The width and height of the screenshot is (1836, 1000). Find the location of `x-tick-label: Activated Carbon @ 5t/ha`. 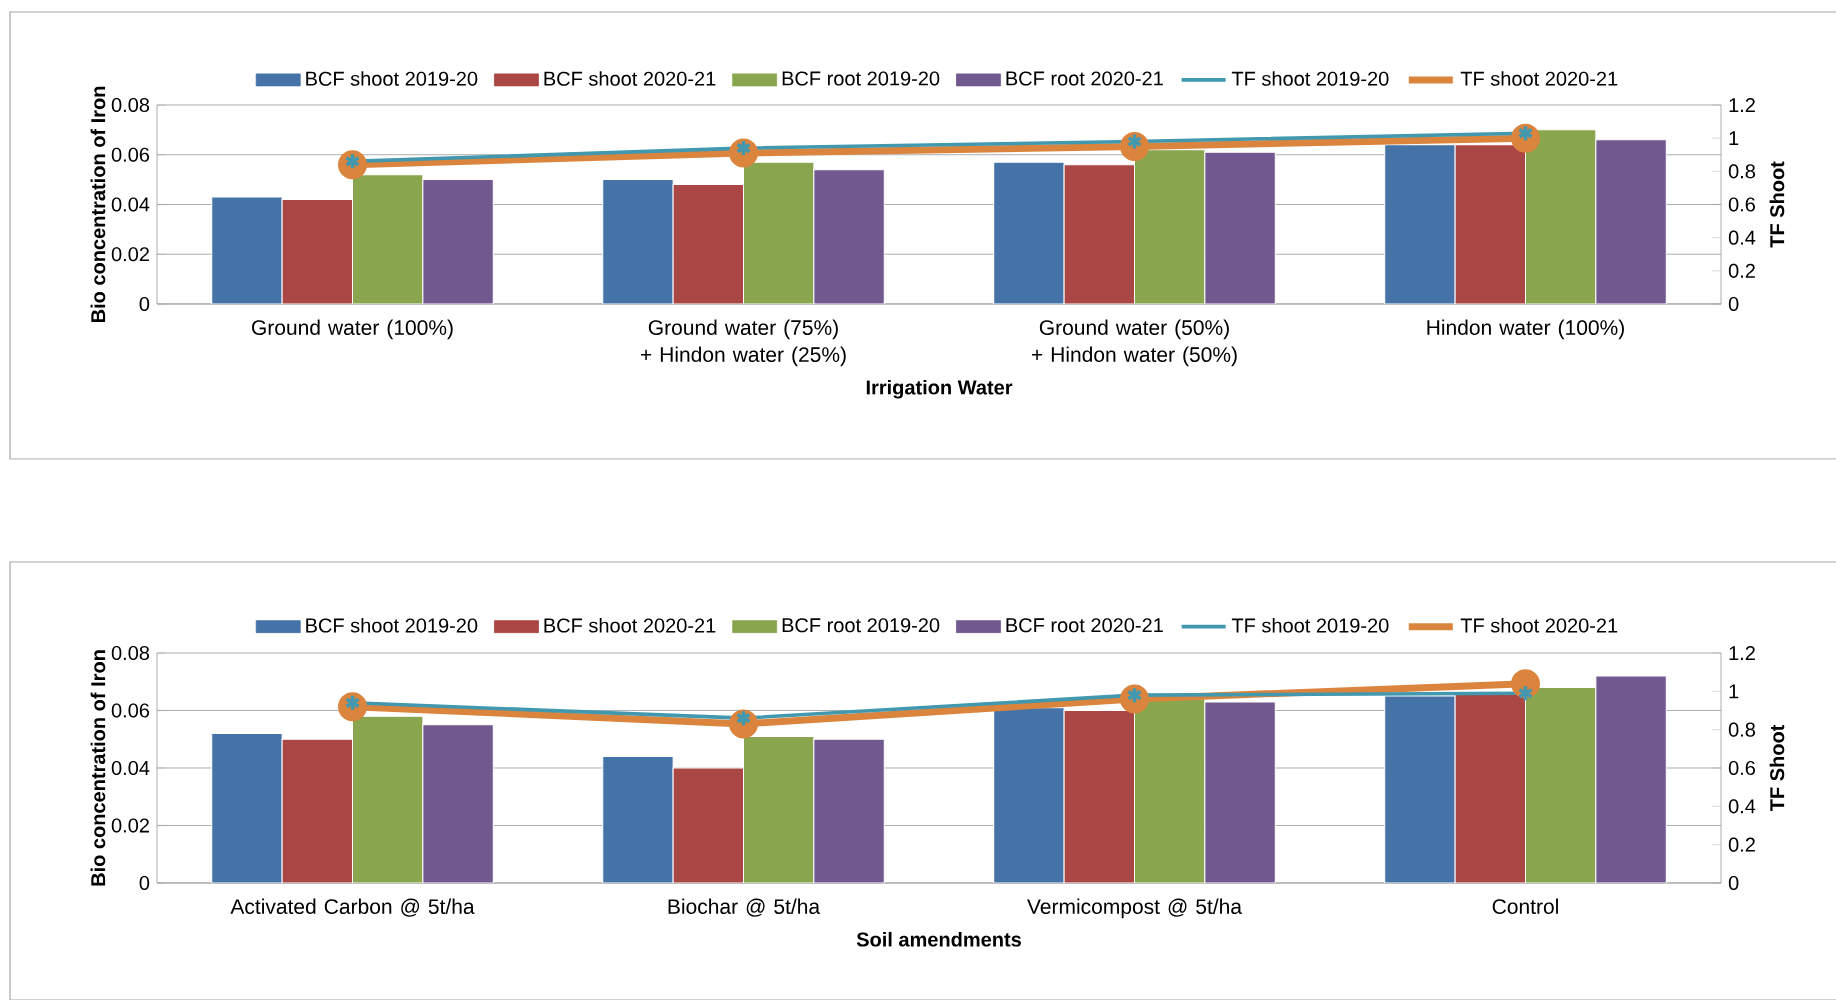

x-tick-label: Activated Carbon @ 5t/ha is located at coordinates (352, 907).